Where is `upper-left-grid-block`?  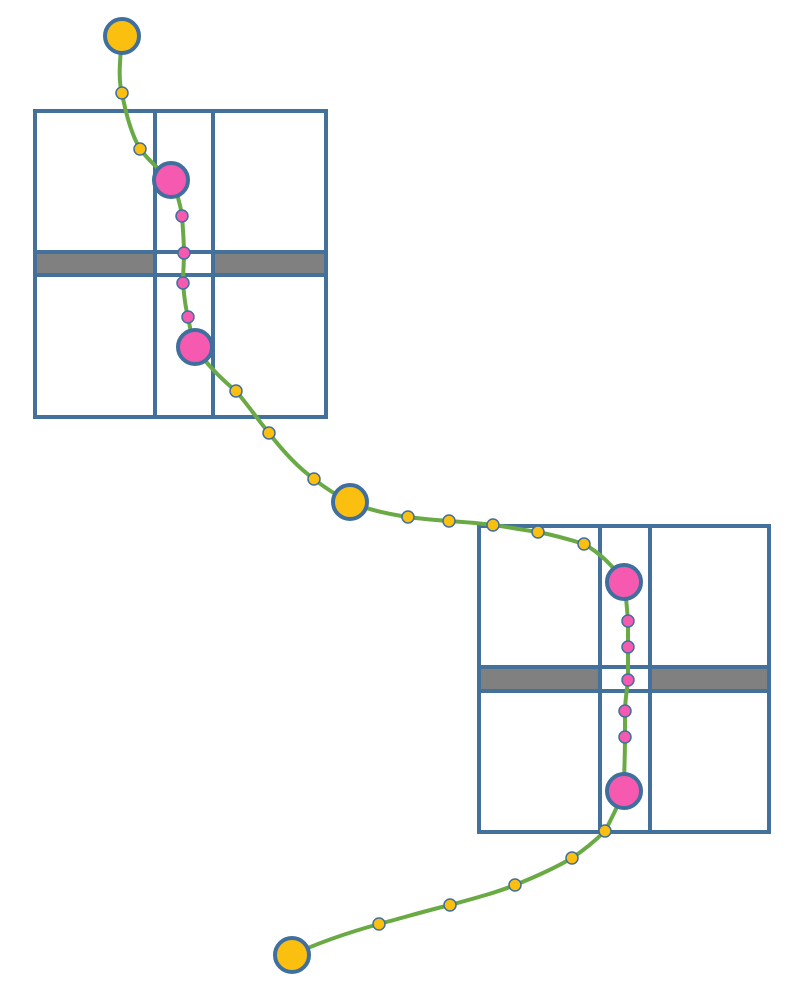 upper-left-grid-block is located at coordinates (180, 264).